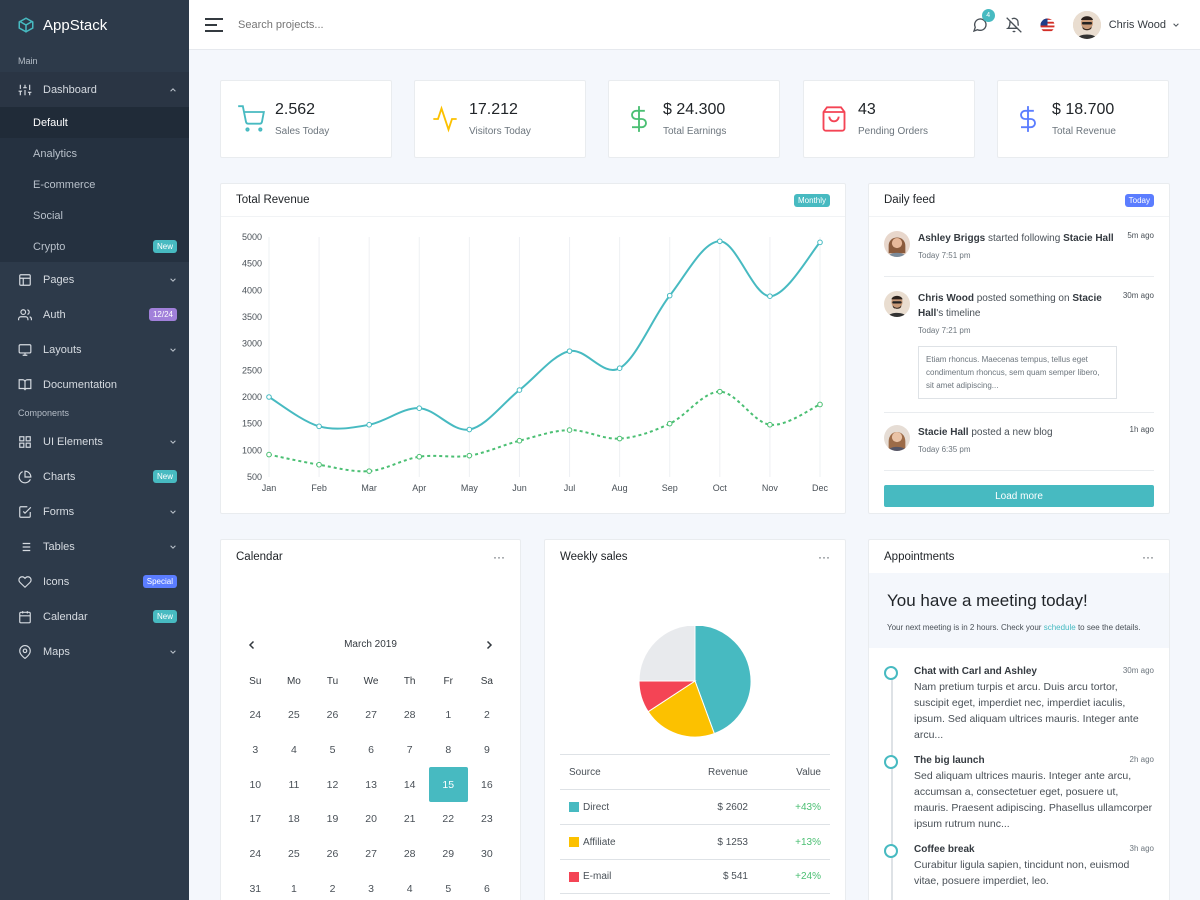  What do you see at coordinates (943, 432) in the screenshot?
I see `feed-actor: Stacie Hall` at bounding box center [943, 432].